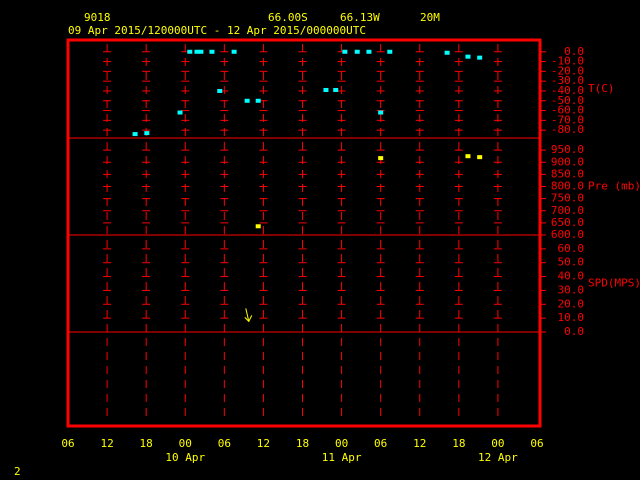  Describe the element at coordinates (17, 471) in the screenshot. I see `page-number: 2` at that location.